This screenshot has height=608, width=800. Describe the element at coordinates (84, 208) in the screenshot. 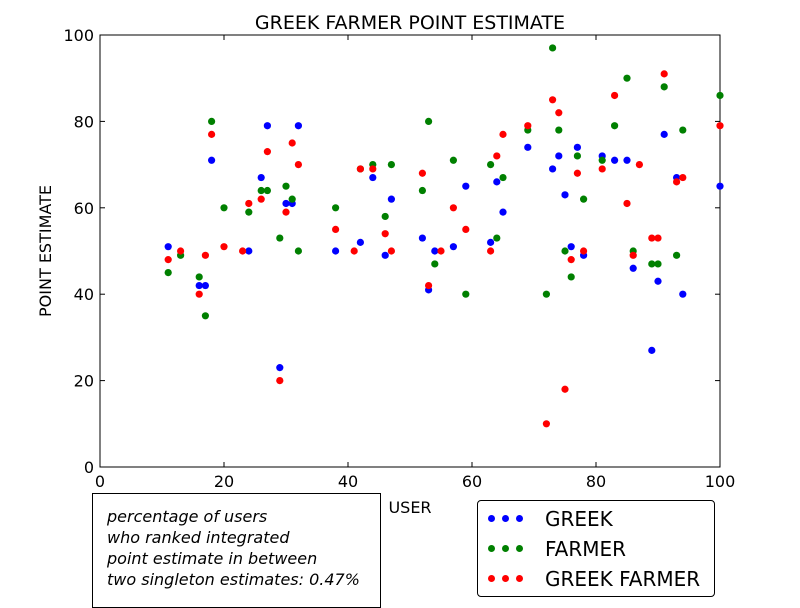

I see `y-tick-label: 60` at that location.